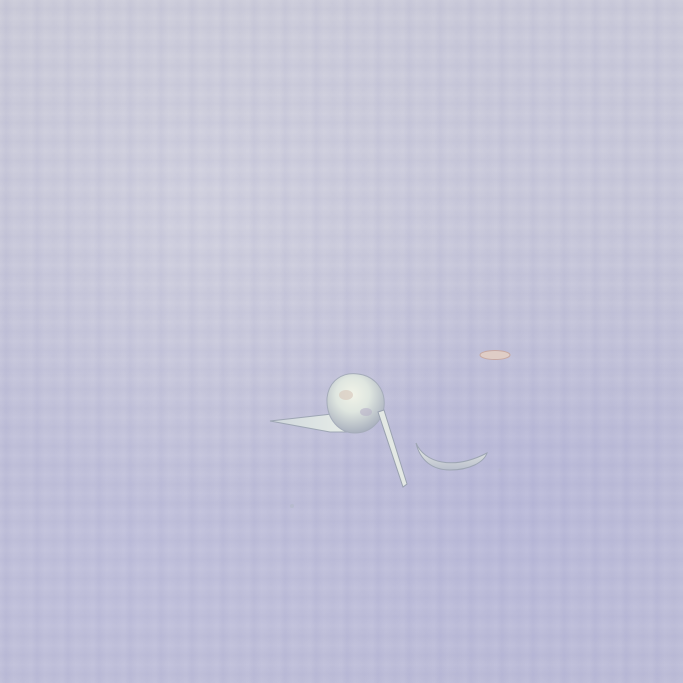  Describe the element at coordinates (495, 355) in the screenshot. I see `small-ellipse-mark` at that location.